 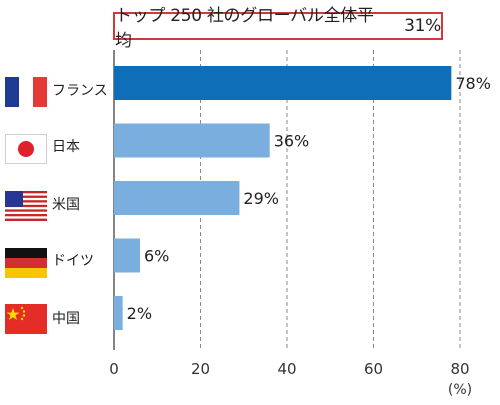 What do you see at coordinates (114, 369) in the screenshot?
I see `x-tick-label-0: 0` at bounding box center [114, 369].